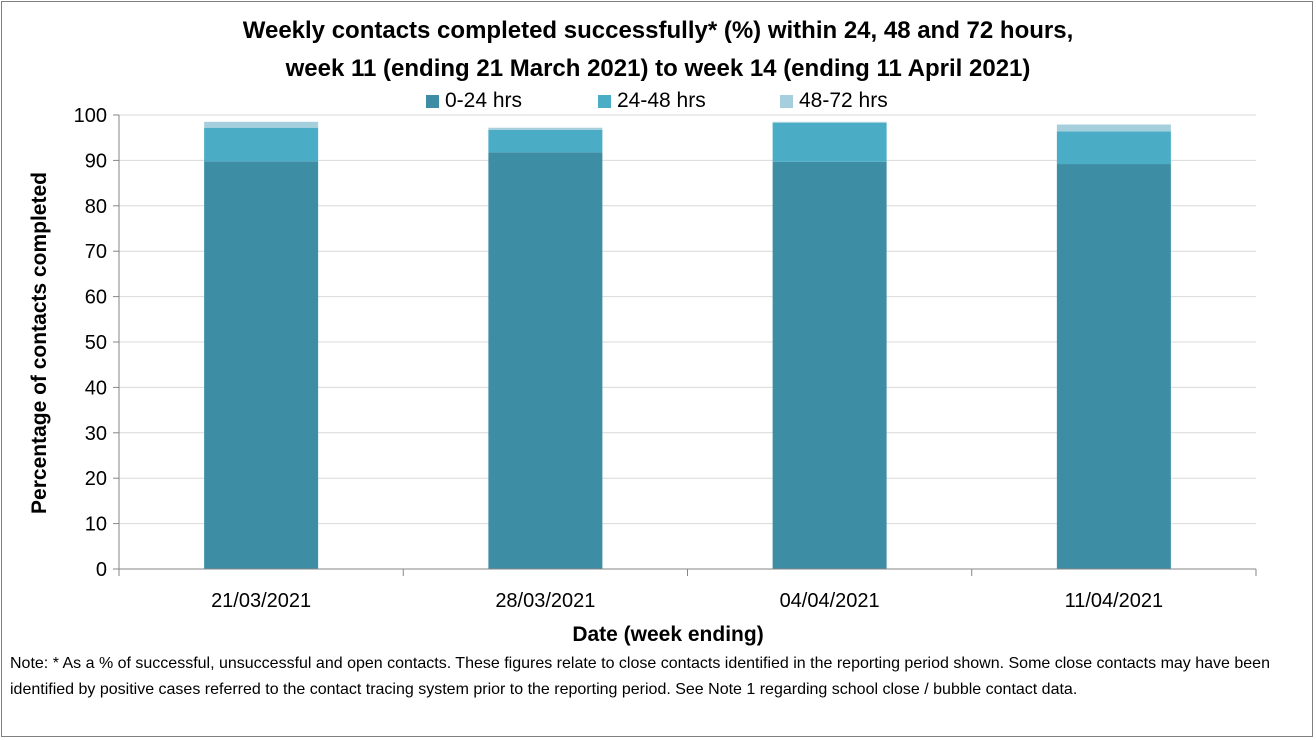 Image resolution: width=1316 pixels, height=740 pixels. Describe the element at coordinates (1114, 601) in the screenshot. I see `x-tick-label-11-04-2021: 11/04/2021` at that location.